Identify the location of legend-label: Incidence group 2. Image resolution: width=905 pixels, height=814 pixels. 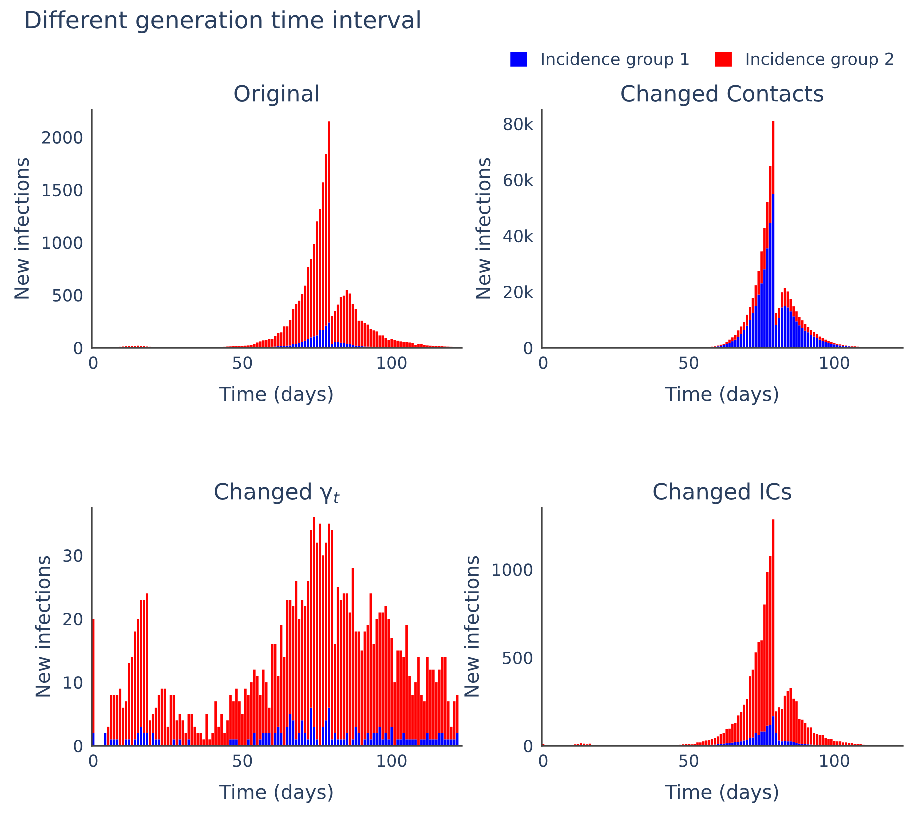
(820, 60).